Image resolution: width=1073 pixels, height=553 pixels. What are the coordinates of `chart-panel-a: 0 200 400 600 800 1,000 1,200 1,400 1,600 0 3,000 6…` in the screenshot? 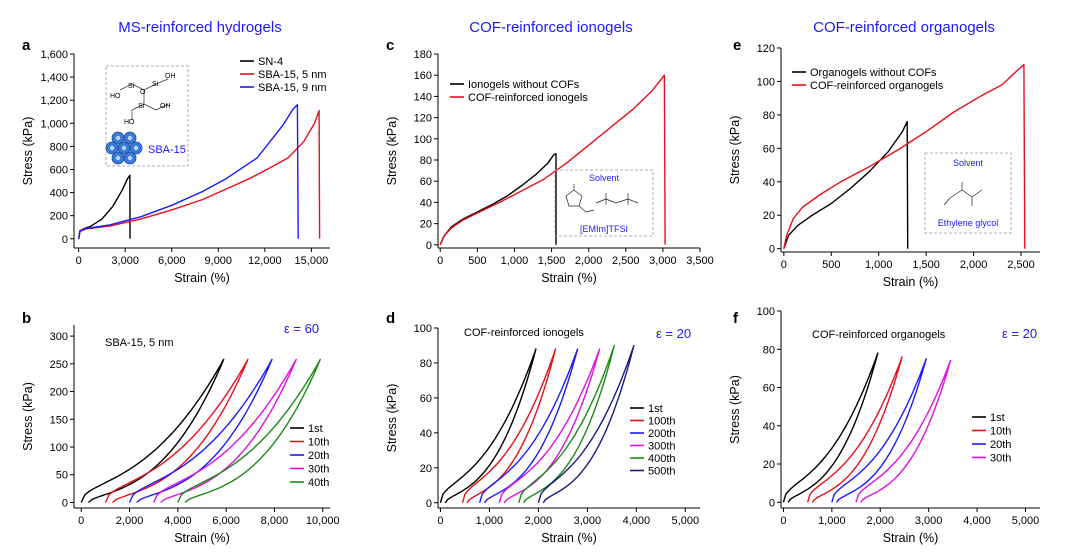 It's located at (175, 167).